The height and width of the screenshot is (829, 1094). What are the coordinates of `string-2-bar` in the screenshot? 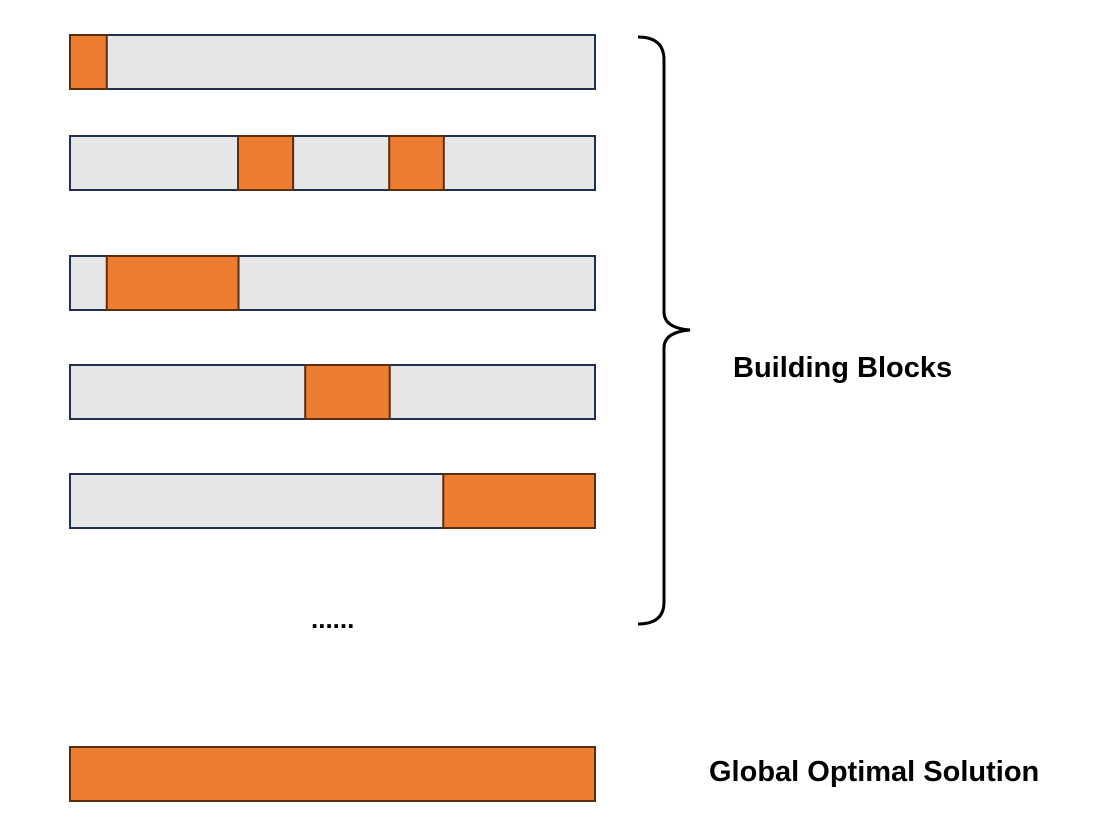 It's located at (332, 163).